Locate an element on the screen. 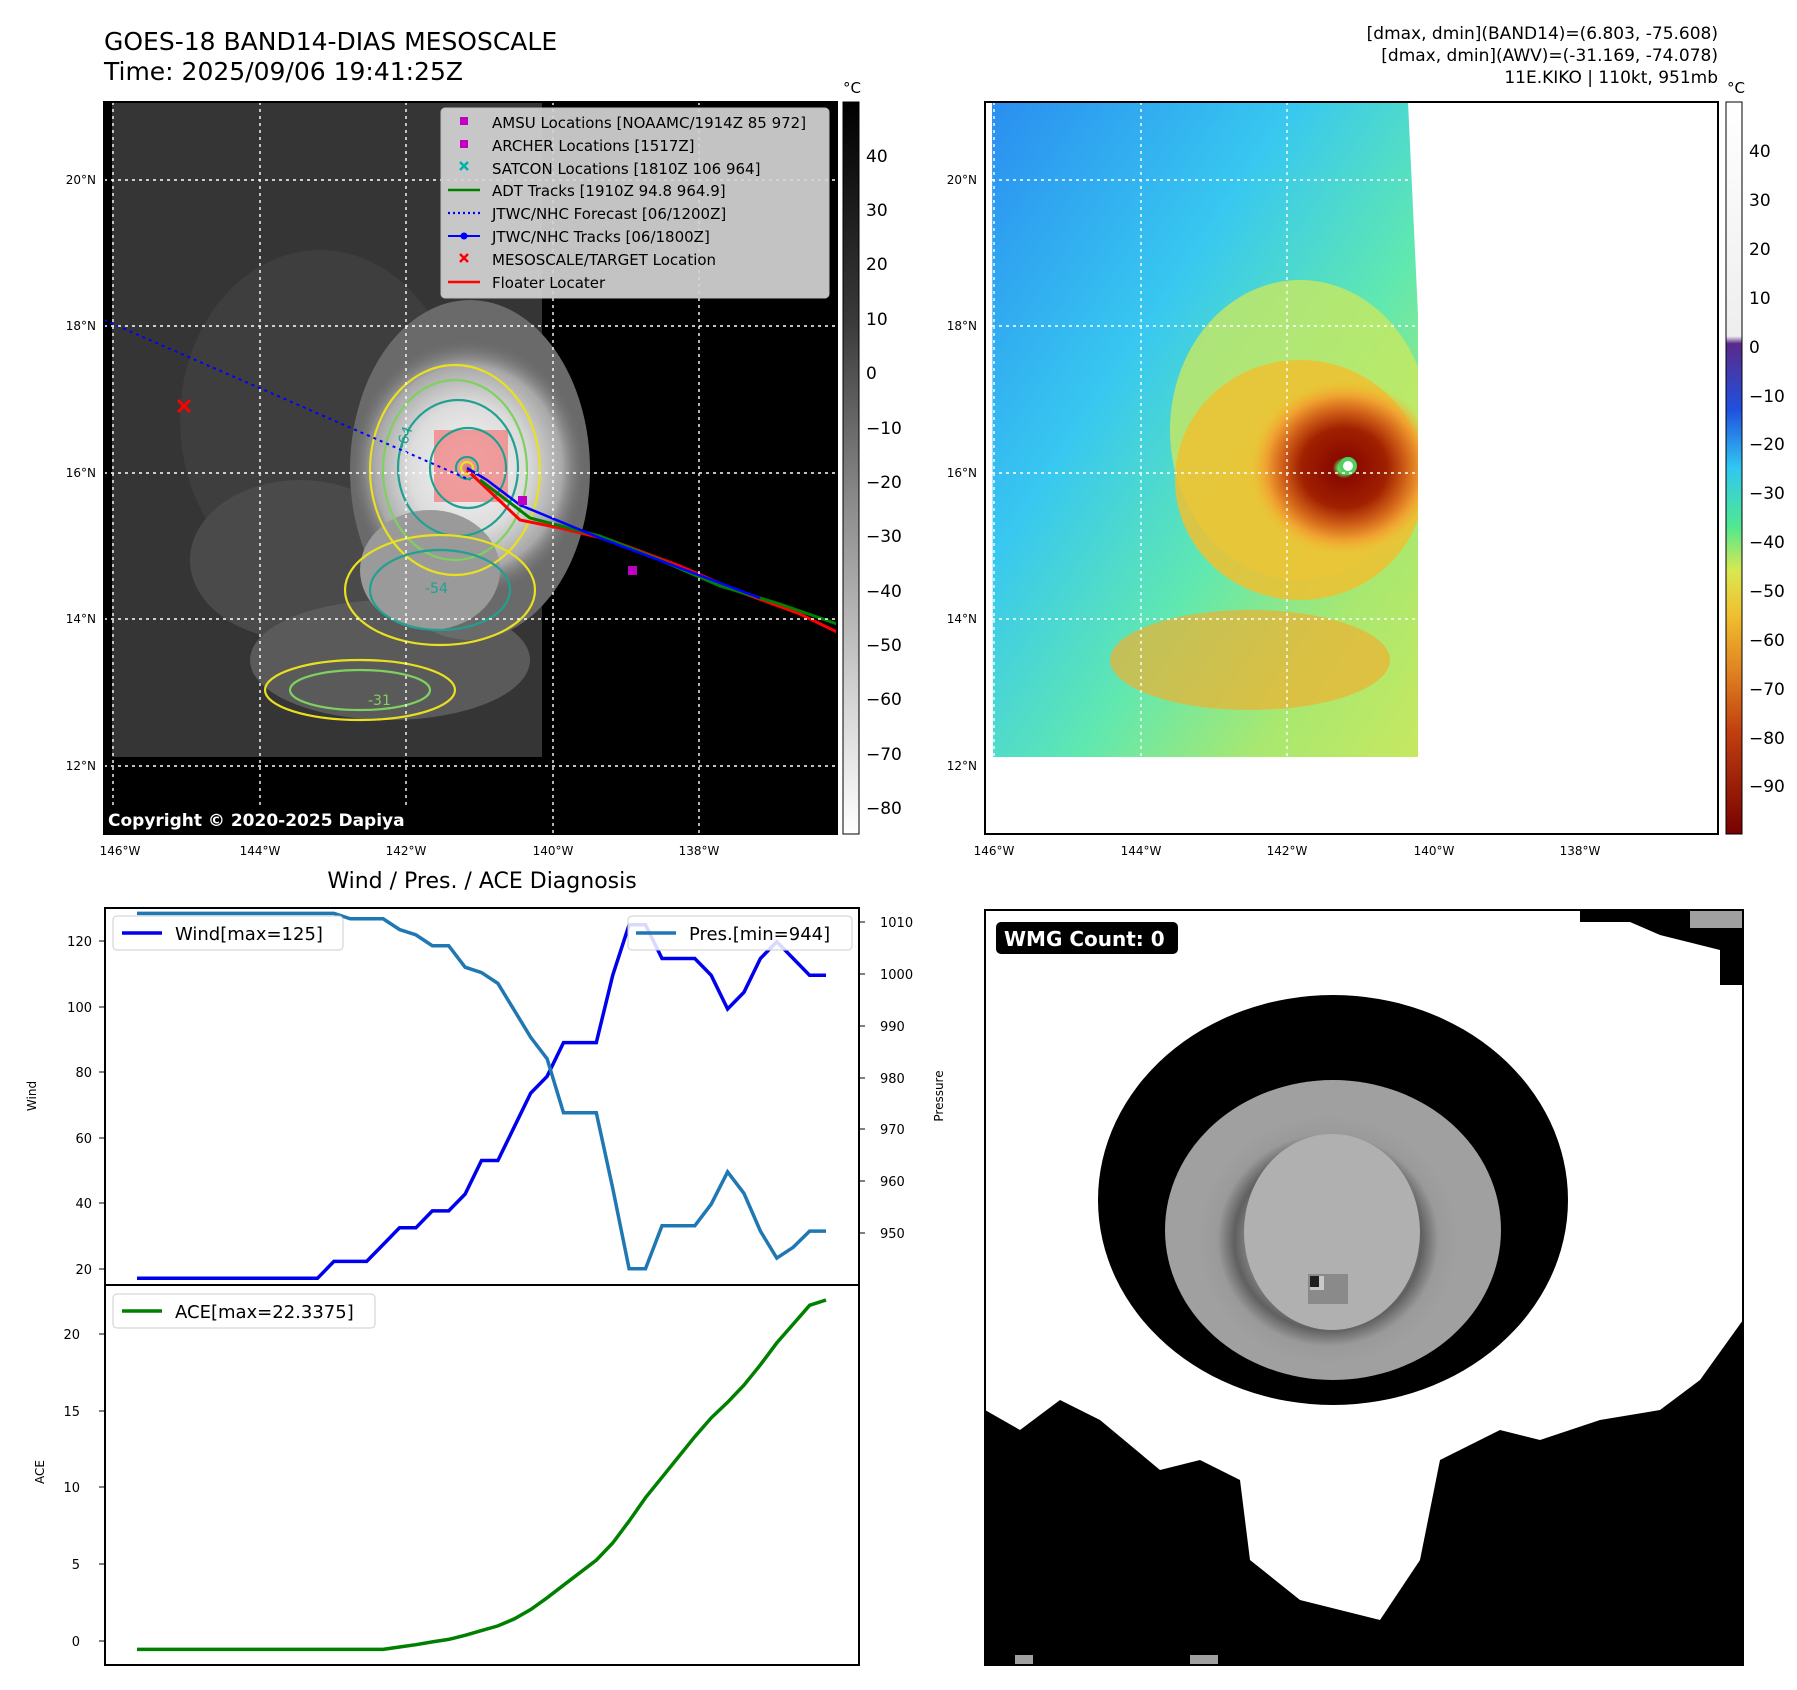 The height and width of the screenshot is (1690, 1797). wind-ytick: 40 is located at coordinates (83, 1204).